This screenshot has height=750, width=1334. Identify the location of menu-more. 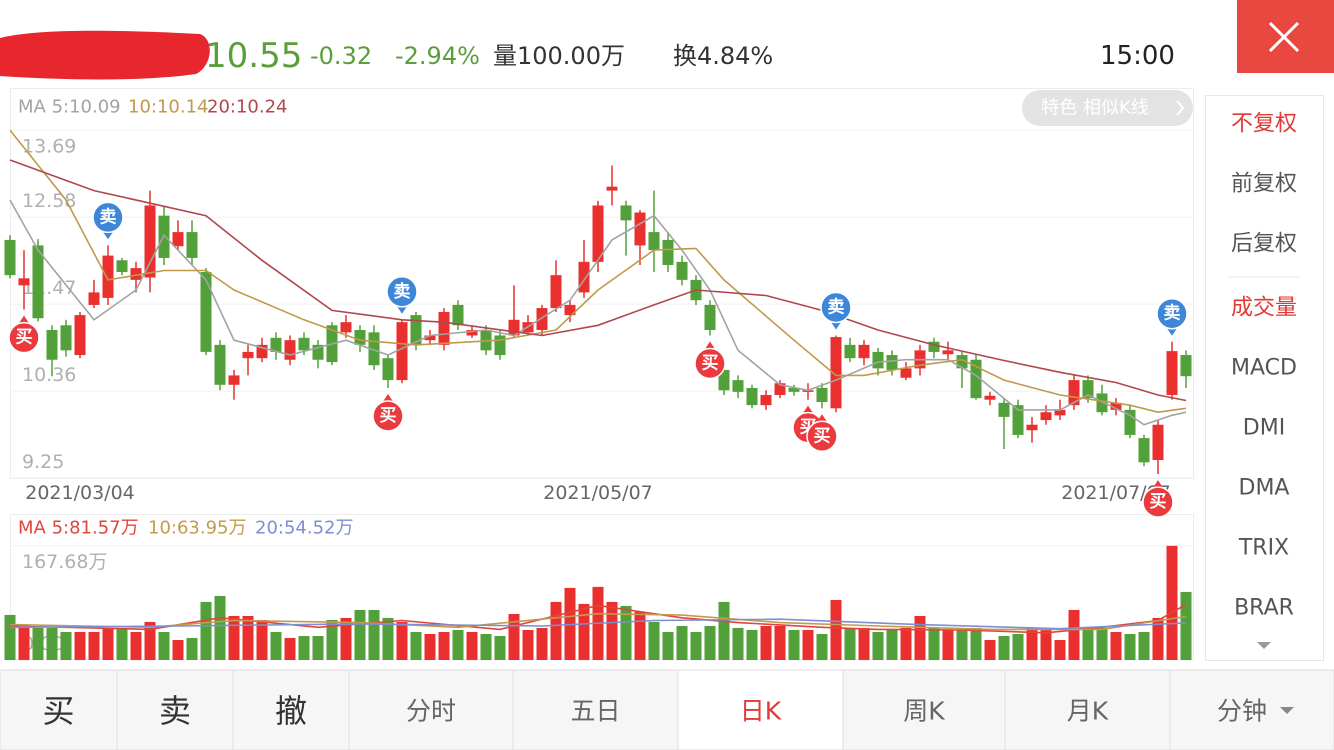
(1264, 645).